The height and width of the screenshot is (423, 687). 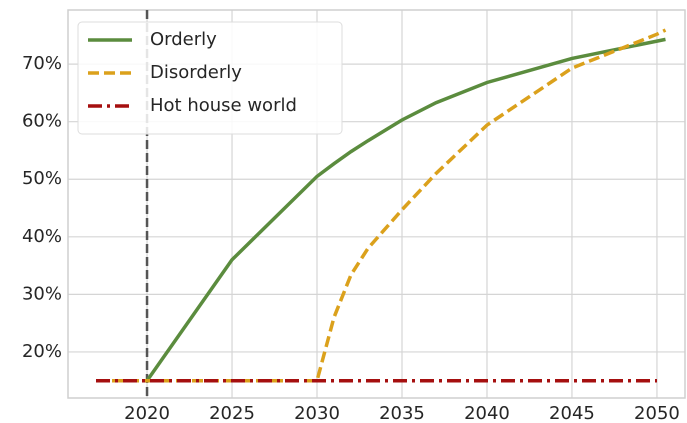 I want to click on x-tick-label: 2030, so click(x=317, y=413).